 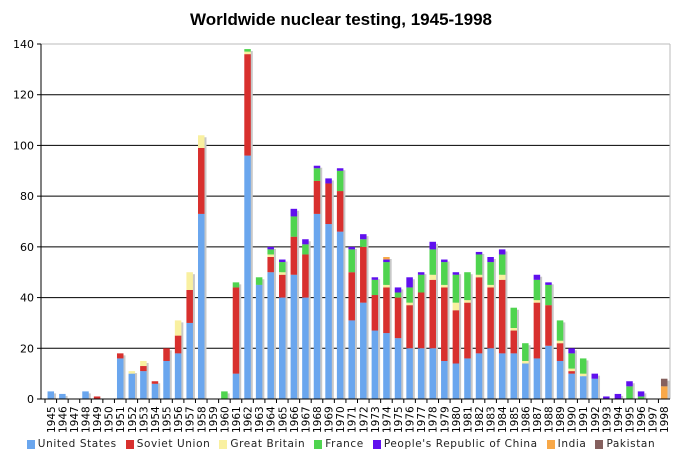 I want to click on bar-segment-france-1996, so click(x=641, y=397).